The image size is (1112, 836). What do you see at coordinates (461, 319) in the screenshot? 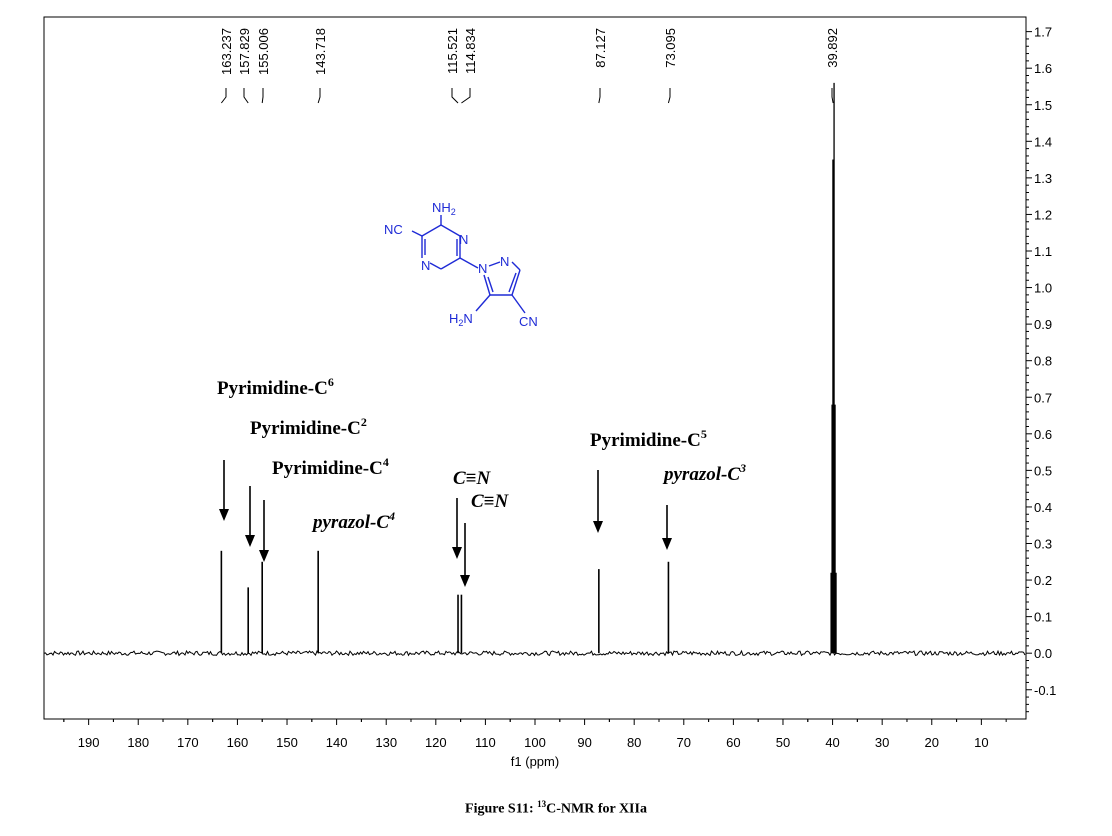
I see `svg-text: H2N` at bounding box center [461, 319].